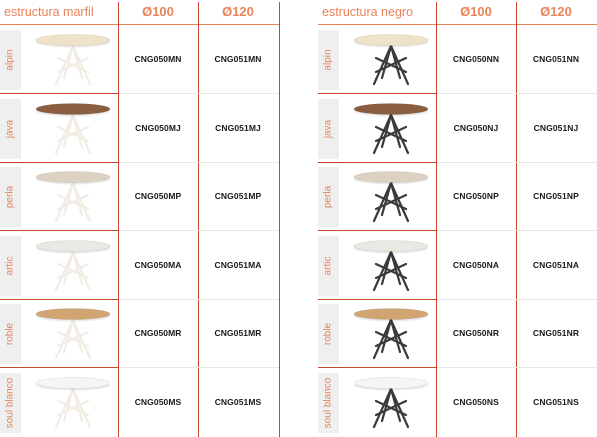  What do you see at coordinates (140, 129) in the screenshot?
I see `table-row: java CNG050MJ CNG051MJ` at bounding box center [140, 129].